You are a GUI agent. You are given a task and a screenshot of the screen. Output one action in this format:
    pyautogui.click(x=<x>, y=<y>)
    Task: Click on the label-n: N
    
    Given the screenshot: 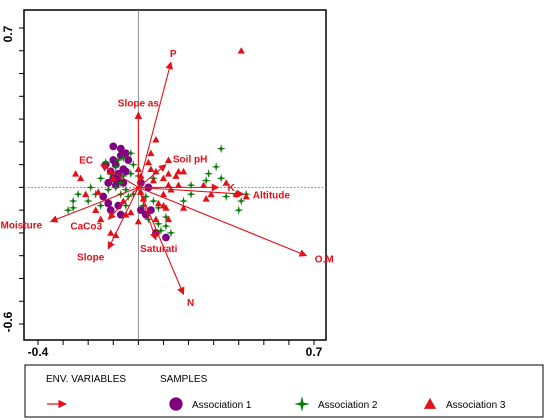 What is the action you would take?
    pyautogui.click(x=190, y=303)
    